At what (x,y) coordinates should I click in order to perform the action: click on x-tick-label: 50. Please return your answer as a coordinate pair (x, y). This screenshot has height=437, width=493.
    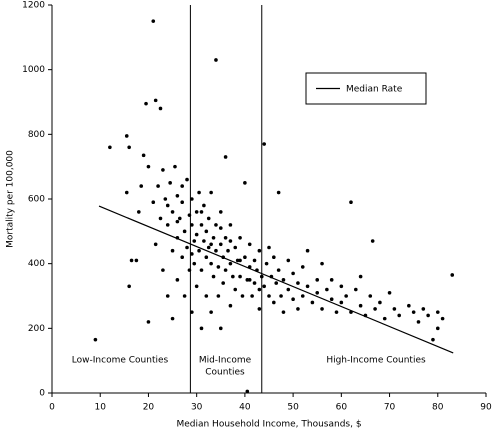
    Looking at the image, I should click on (293, 408).